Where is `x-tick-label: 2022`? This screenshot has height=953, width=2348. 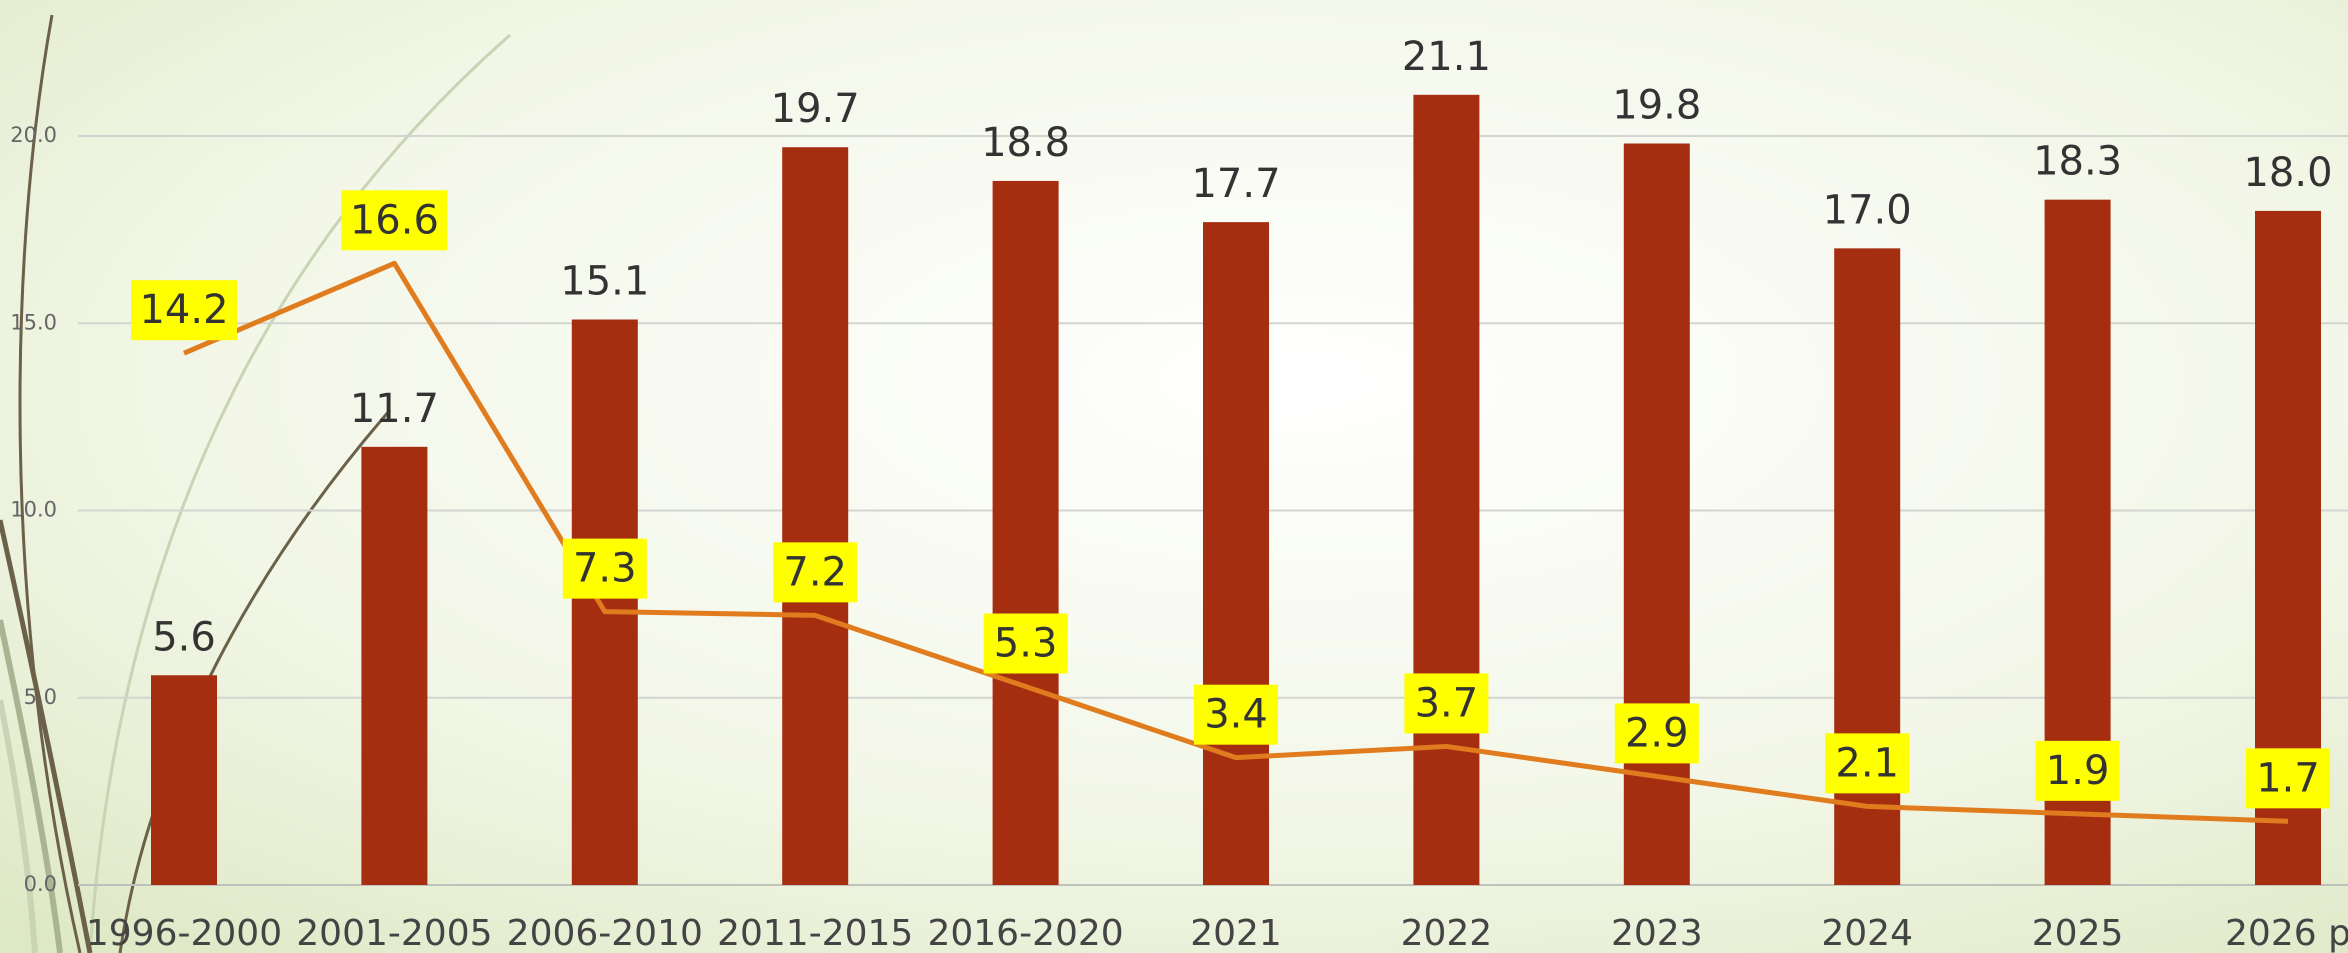
x-tick-label: 2022 is located at coordinates (1447, 933).